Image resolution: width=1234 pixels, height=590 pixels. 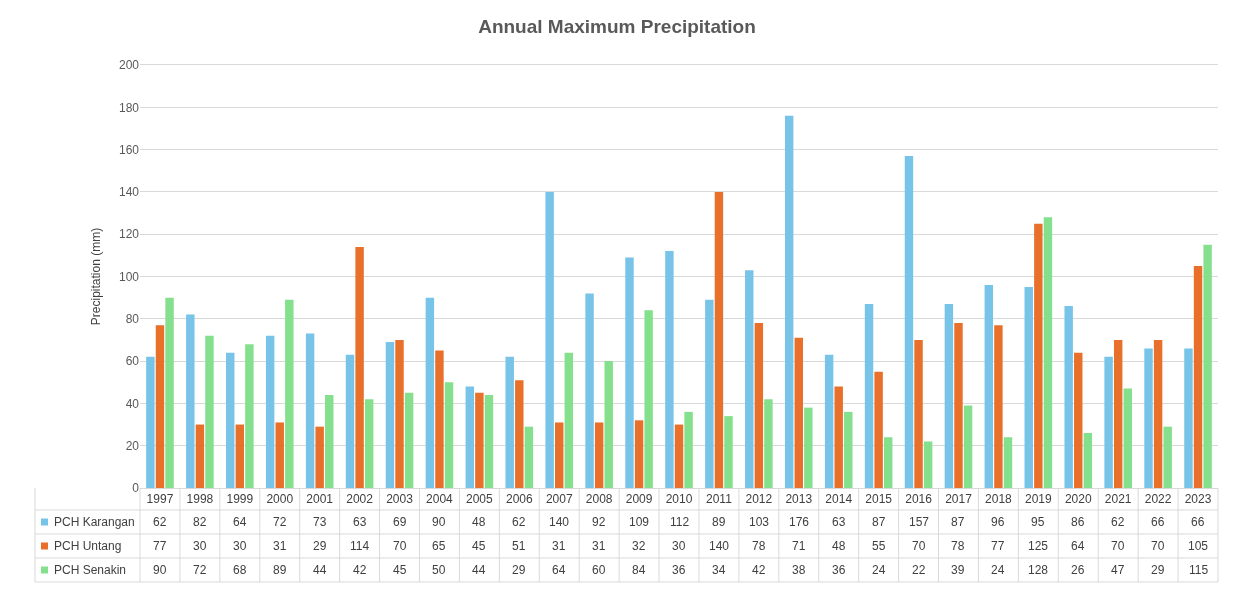 I want to click on data-label: 82, so click(x=200, y=522).